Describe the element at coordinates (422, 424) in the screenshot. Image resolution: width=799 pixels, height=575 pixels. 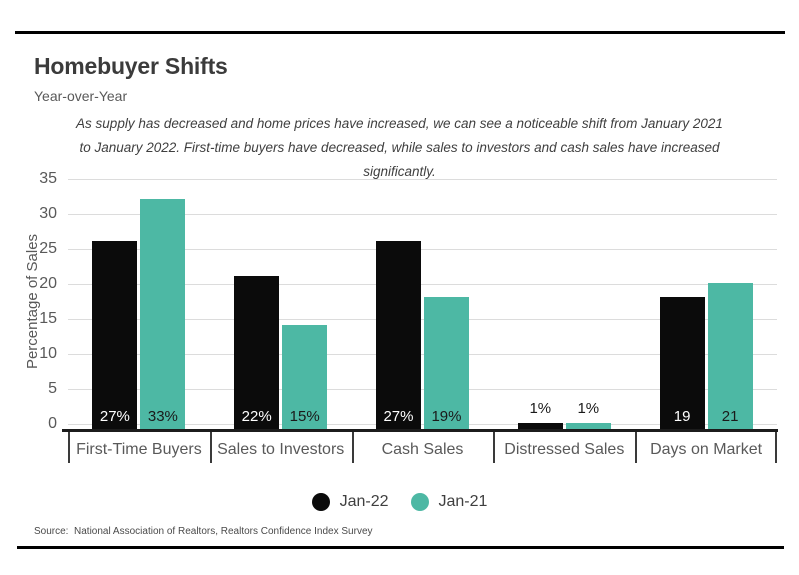
I see `gridline-y0` at that location.